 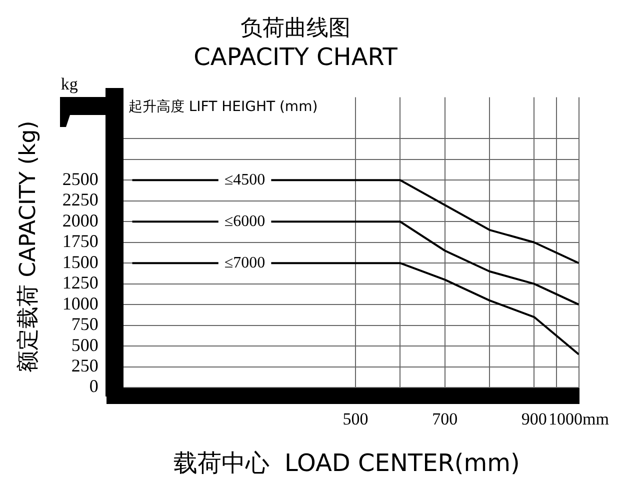 I want to click on text: kg, so click(x=69, y=84).